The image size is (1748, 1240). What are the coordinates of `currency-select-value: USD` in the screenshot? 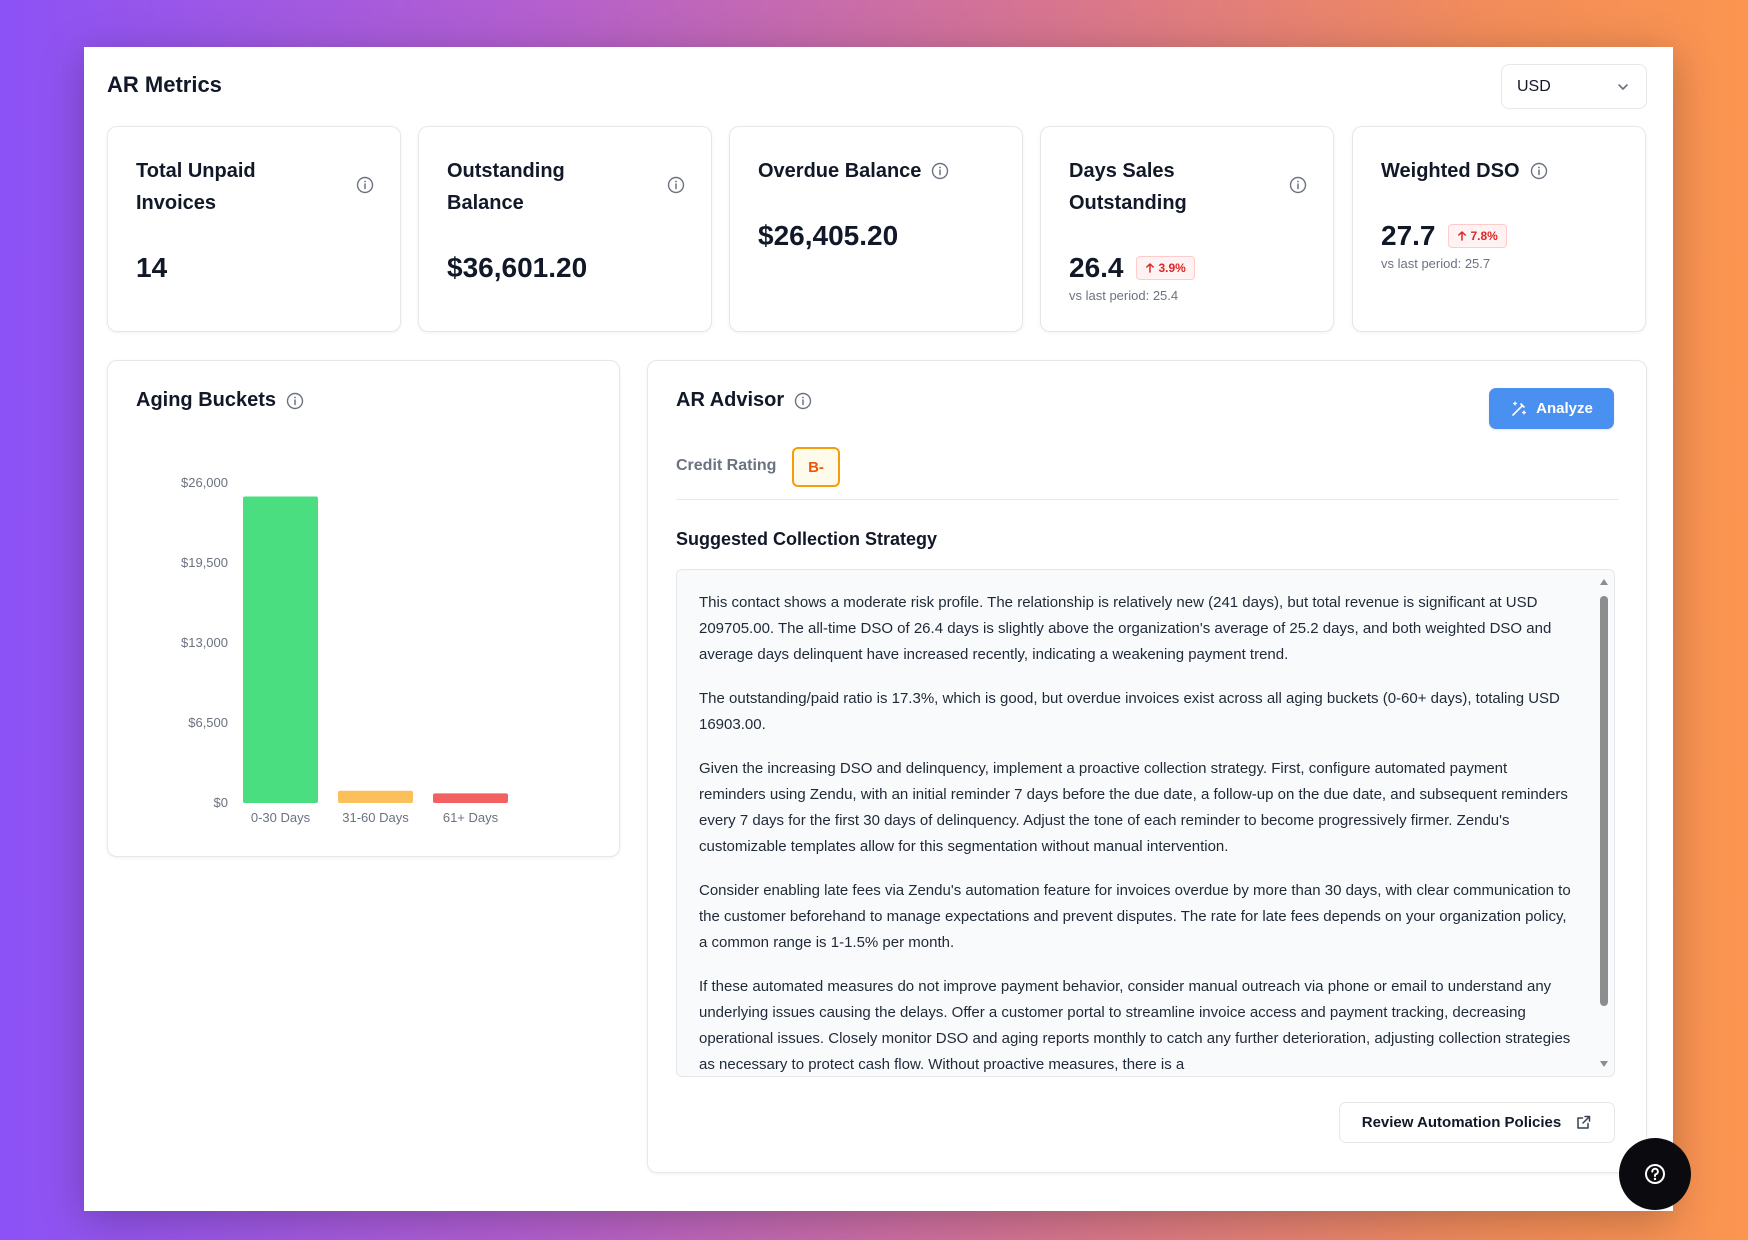 It's located at (1534, 86).